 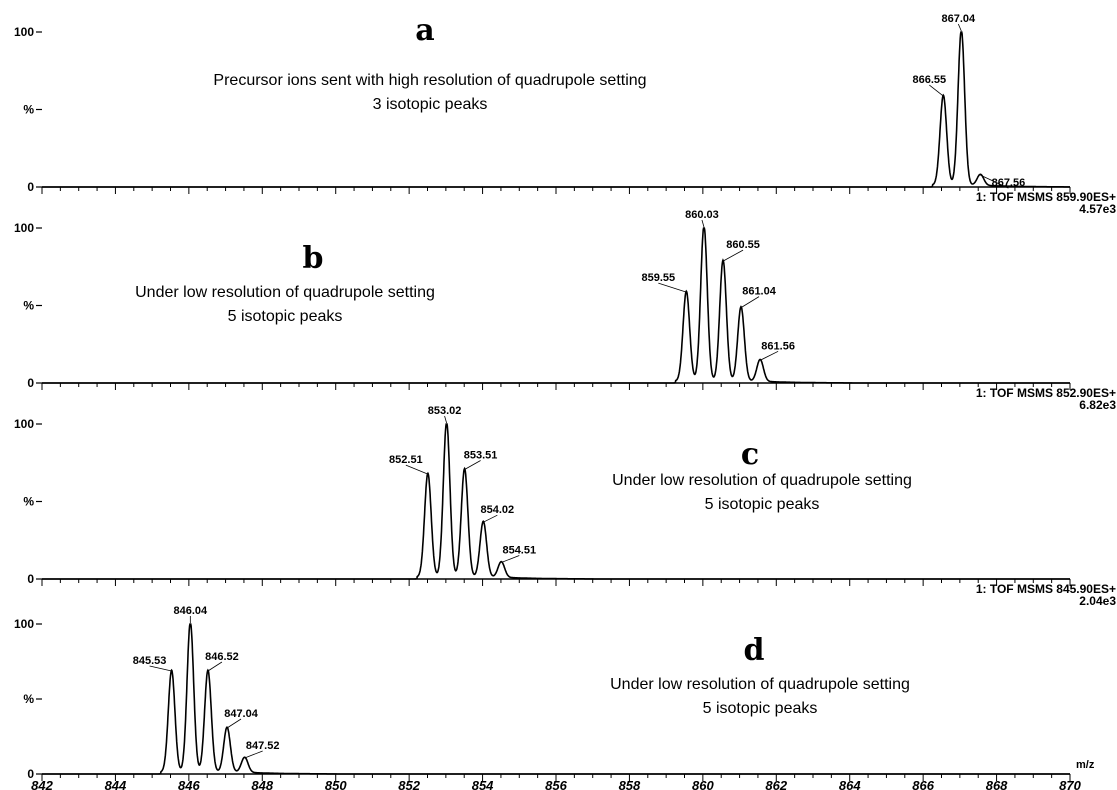 What do you see at coordinates (190, 611) in the screenshot?
I see `peak-label: 846.04` at bounding box center [190, 611].